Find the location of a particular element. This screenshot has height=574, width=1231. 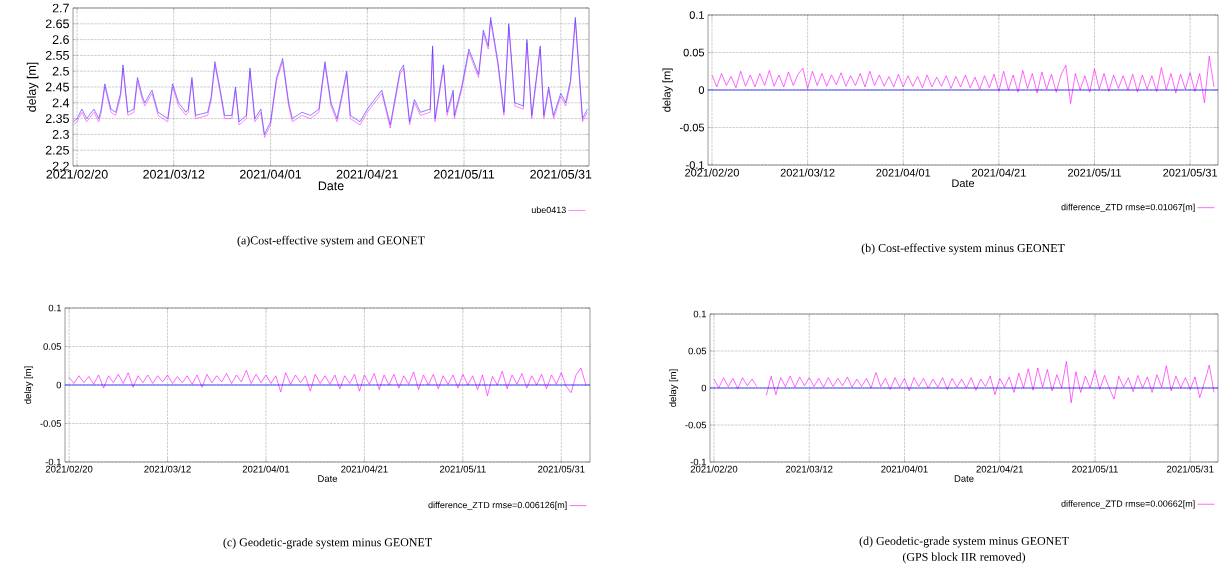

y-tick-label: 2.3 is located at coordinates (60, 134).